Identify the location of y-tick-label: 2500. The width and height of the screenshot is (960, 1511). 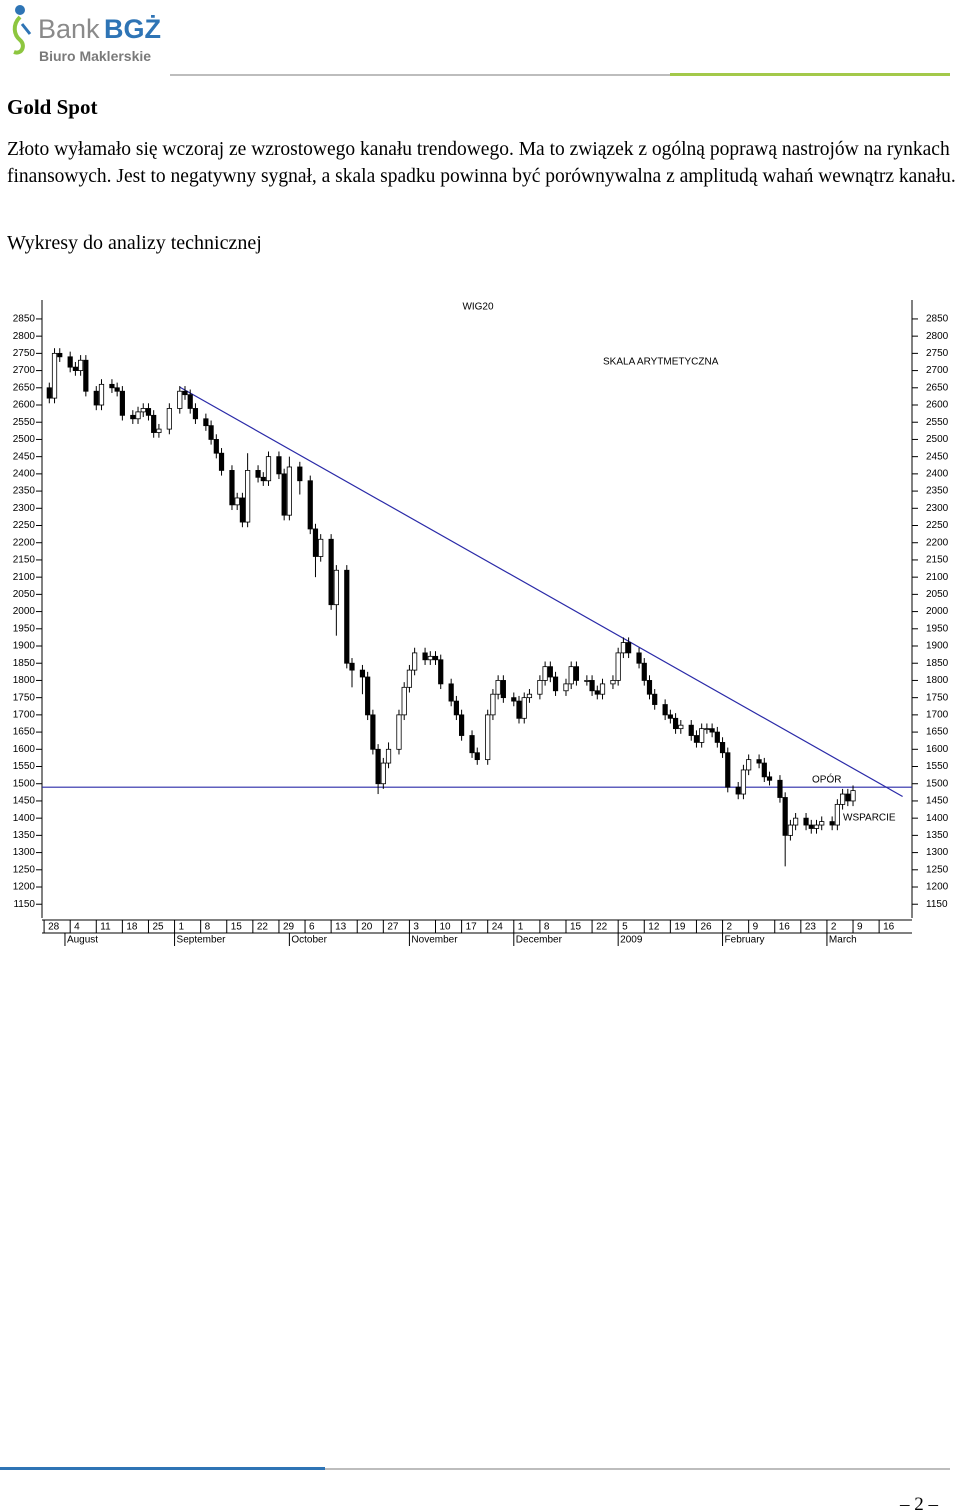
(24, 439).